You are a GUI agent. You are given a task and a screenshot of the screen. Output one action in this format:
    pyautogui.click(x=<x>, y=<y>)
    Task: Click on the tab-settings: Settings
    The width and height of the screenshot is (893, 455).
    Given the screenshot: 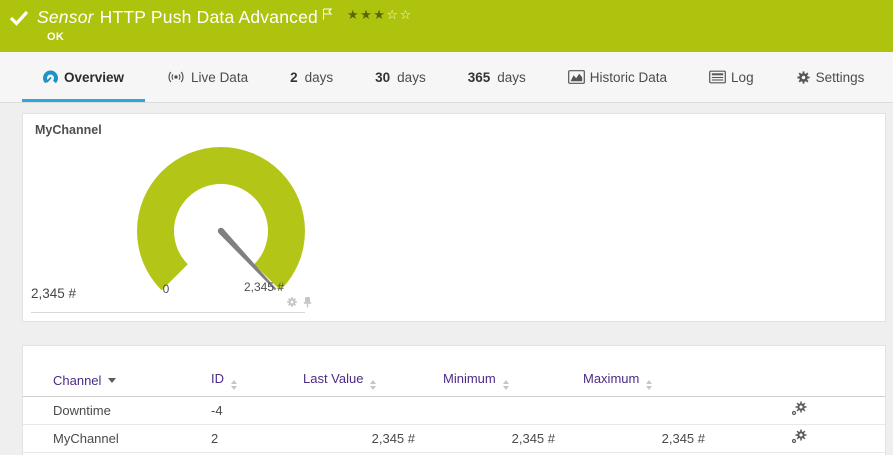 What is the action you would take?
    pyautogui.click(x=830, y=77)
    